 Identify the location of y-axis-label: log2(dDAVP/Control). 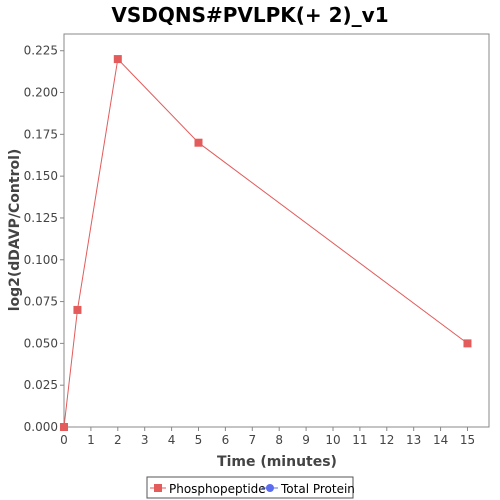
(15, 230).